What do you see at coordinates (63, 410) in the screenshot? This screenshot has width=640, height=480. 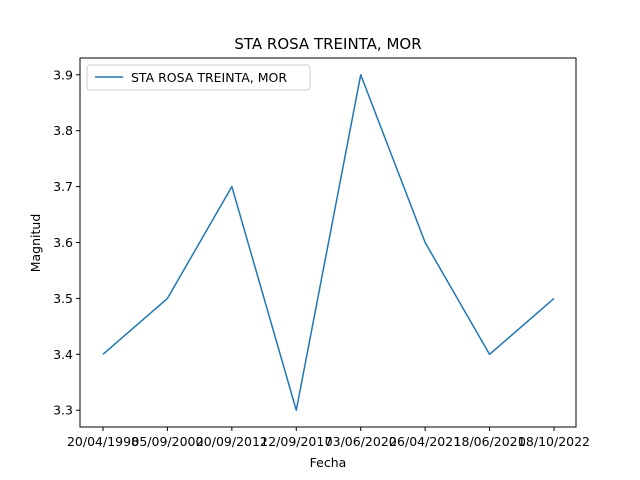 I see `y-tick-label: 3.3` at bounding box center [63, 410].